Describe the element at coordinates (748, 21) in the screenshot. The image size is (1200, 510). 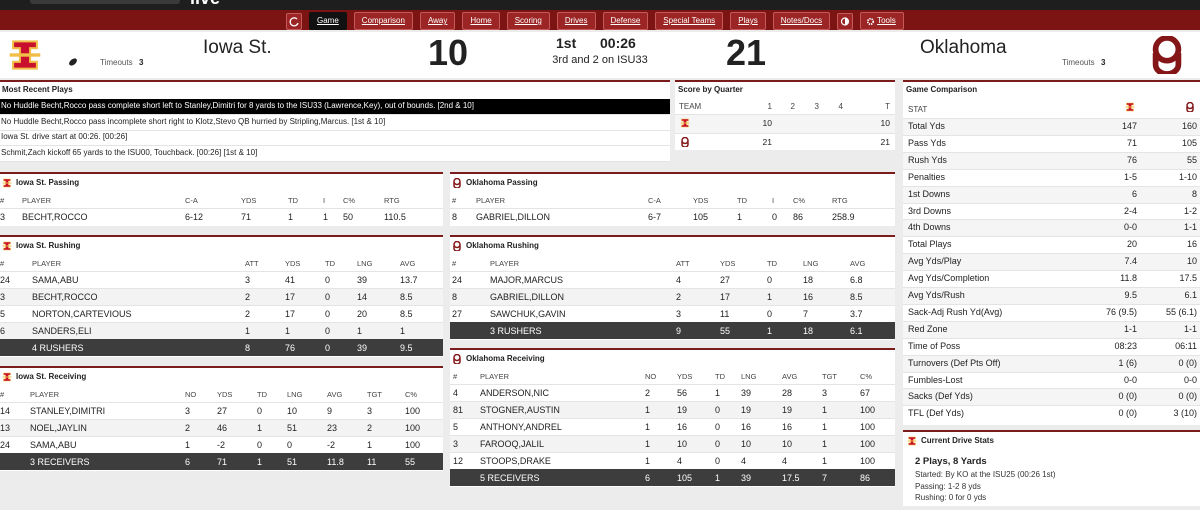
I see `nav-button: Plays` at that location.